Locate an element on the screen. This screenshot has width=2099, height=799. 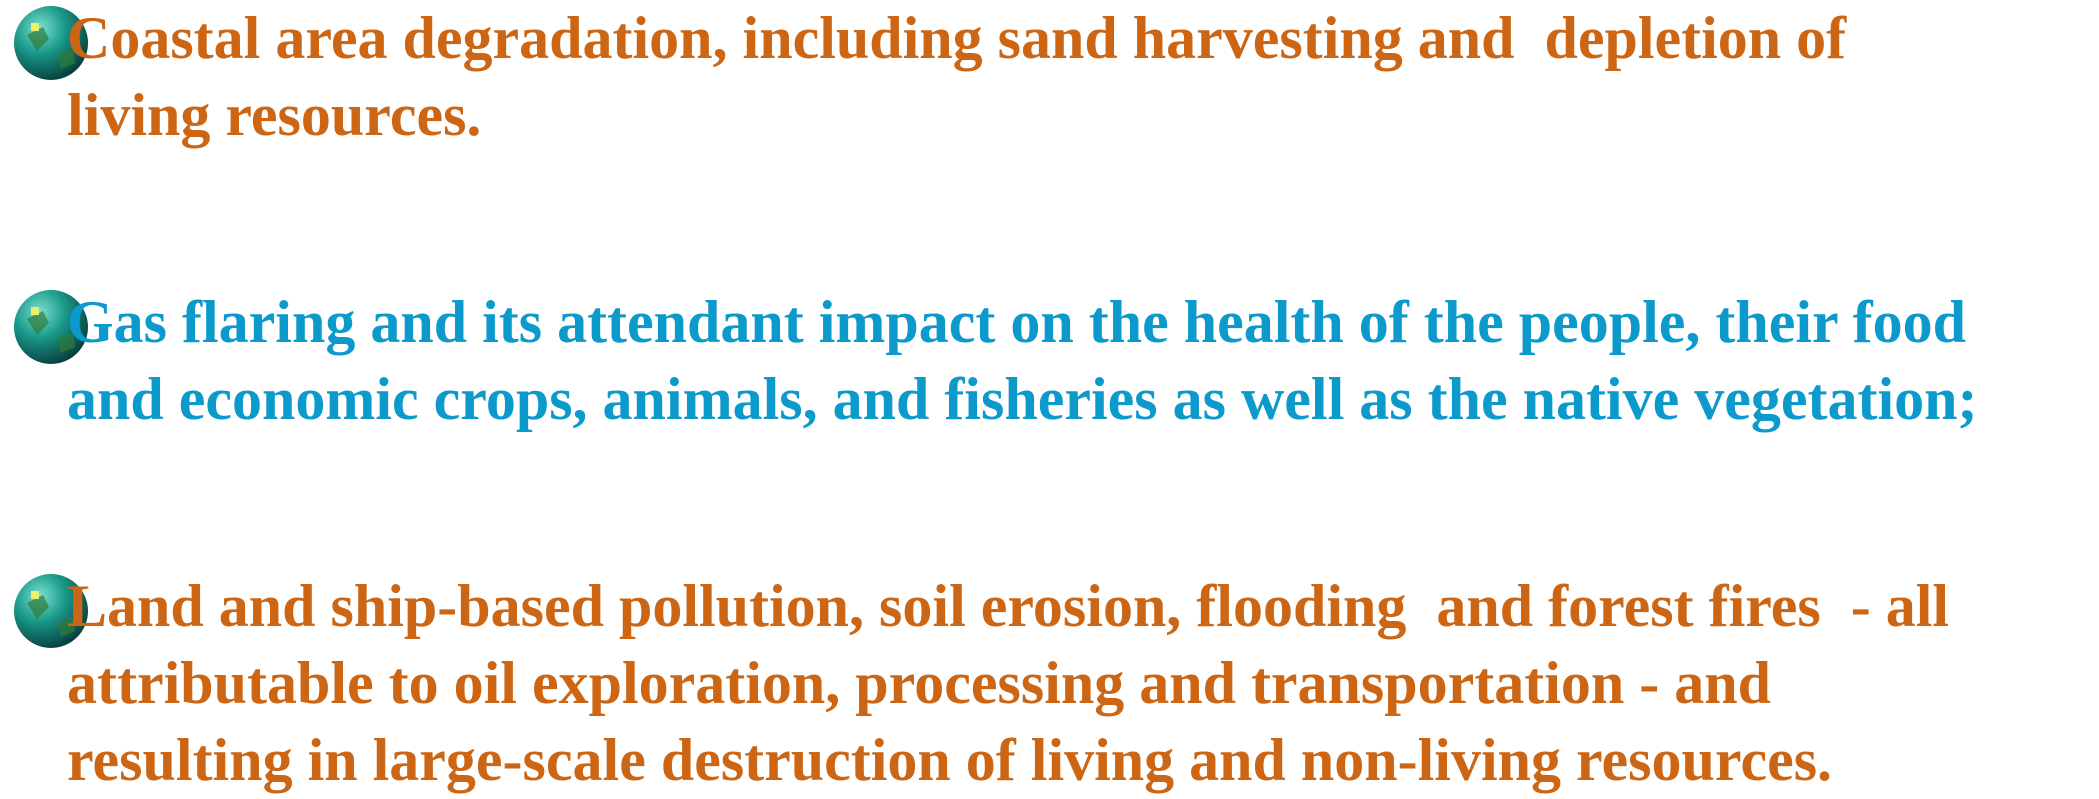
text-line: living resources. is located at coordinates (274, 115).